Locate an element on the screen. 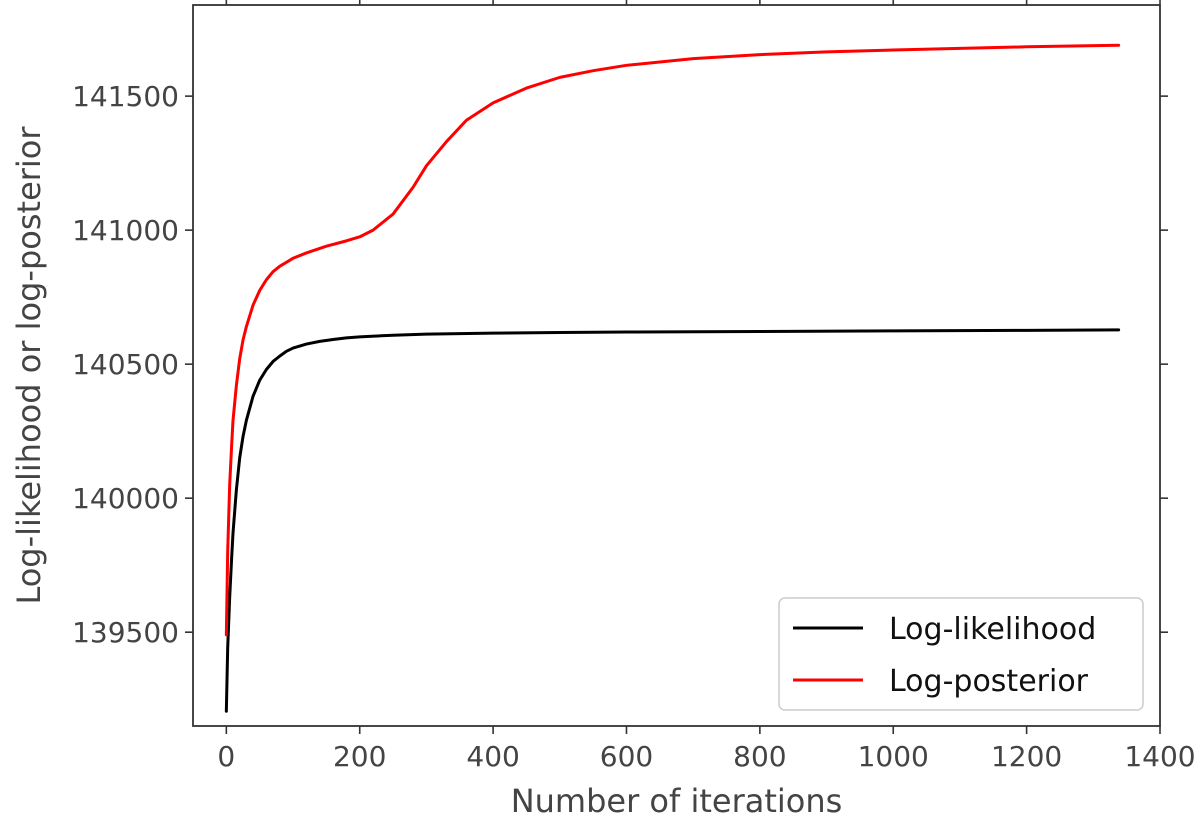 The height and width of the screenshot is (816, 1200). legend: Log-likelihood Log-posterior is located at coordinates (961, 654).